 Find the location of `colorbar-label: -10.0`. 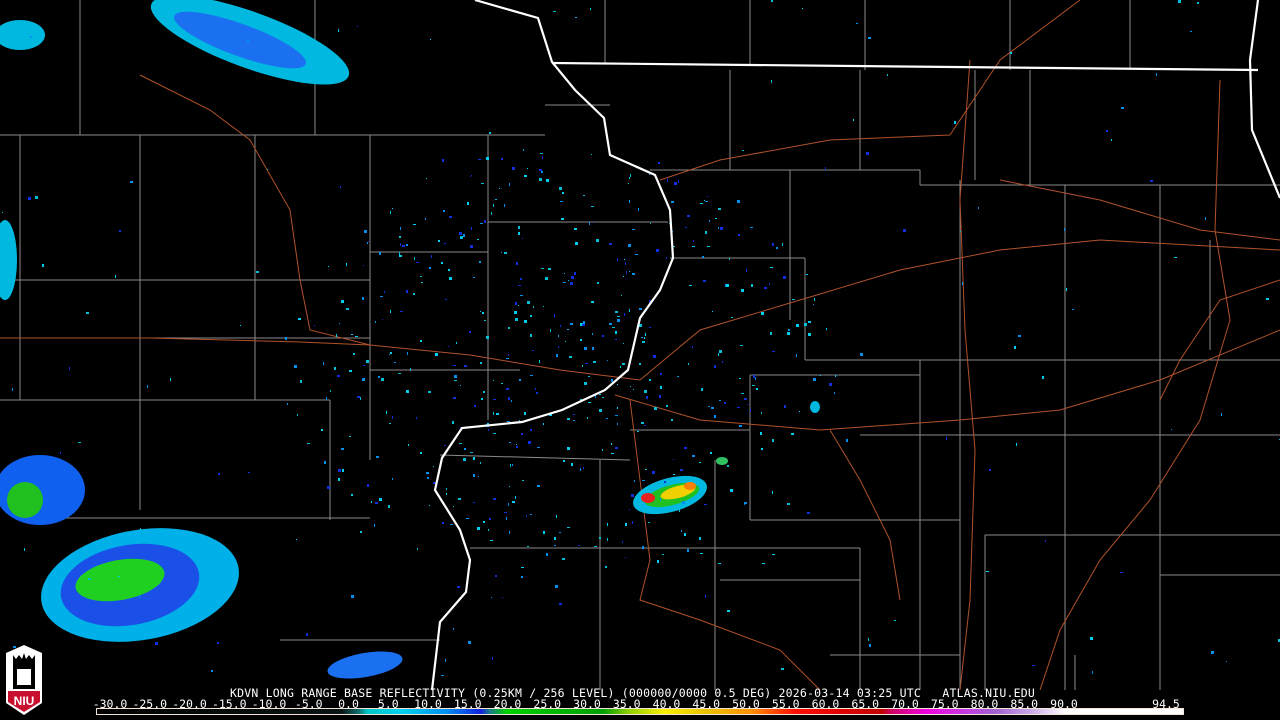

colorbar-label: -10.0 is located at coordinates (269, 704).